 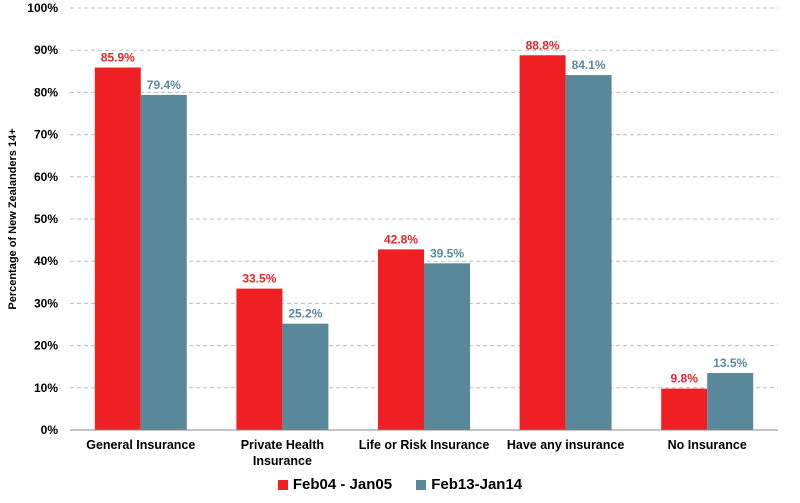 I want to click on y-tick-label: 90%, so click(x=46, y=50).